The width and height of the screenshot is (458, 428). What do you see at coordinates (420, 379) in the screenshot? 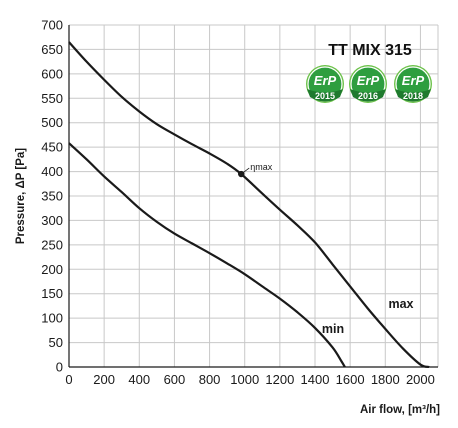
I see `x-tick-label: 2000` at bounding box center [420, 379].